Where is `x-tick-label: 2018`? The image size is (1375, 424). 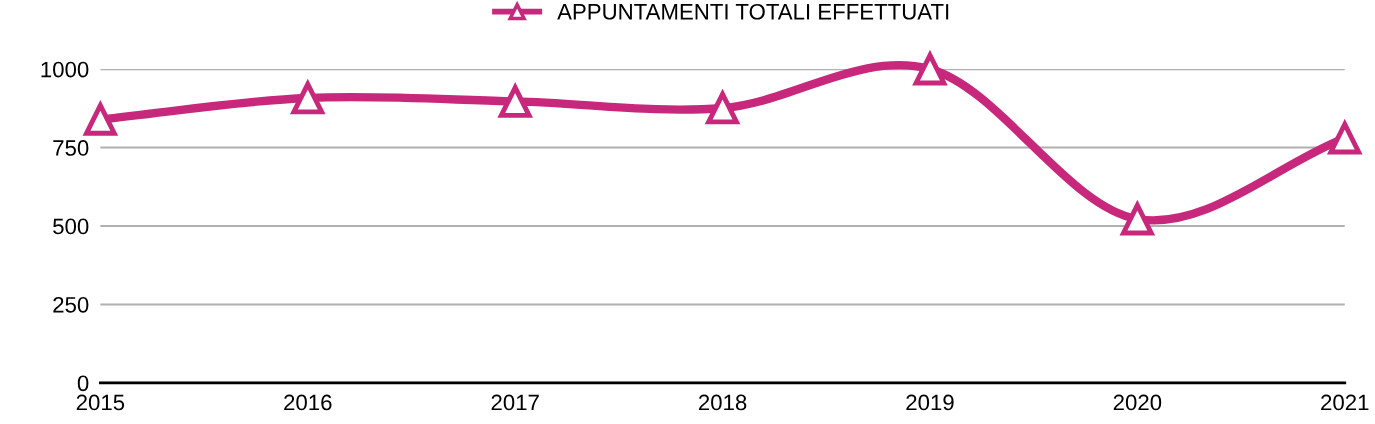
x-tick-label: 2018 is located at coordinates (722, 402).